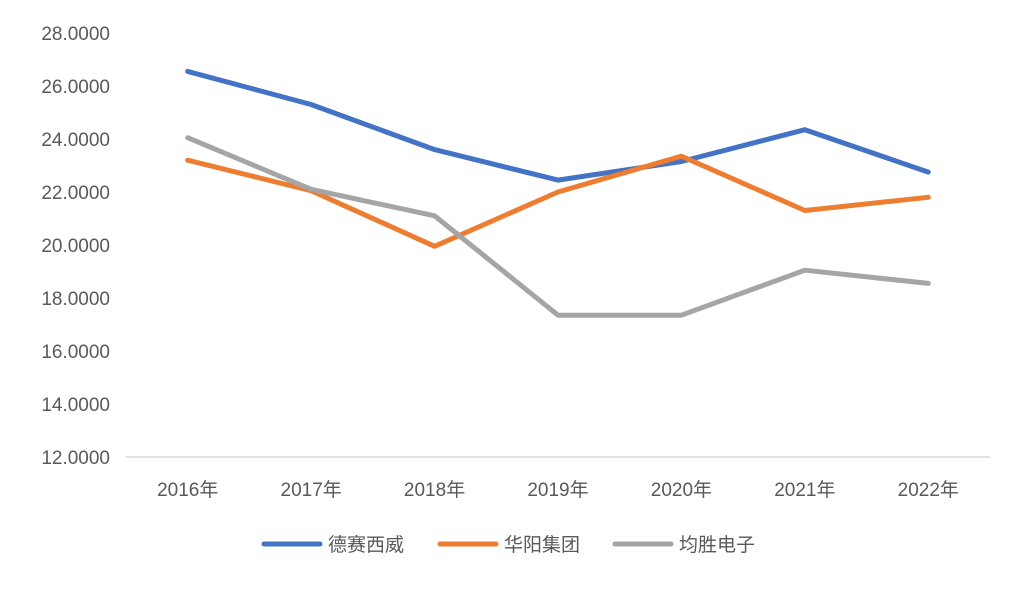 The width and height of the screenshot is (1024, 591). What do you see at coordinates (75, 458) in the screenshot?
I see `y-tick-label: 12.0000` at bounding box center [75, 458].